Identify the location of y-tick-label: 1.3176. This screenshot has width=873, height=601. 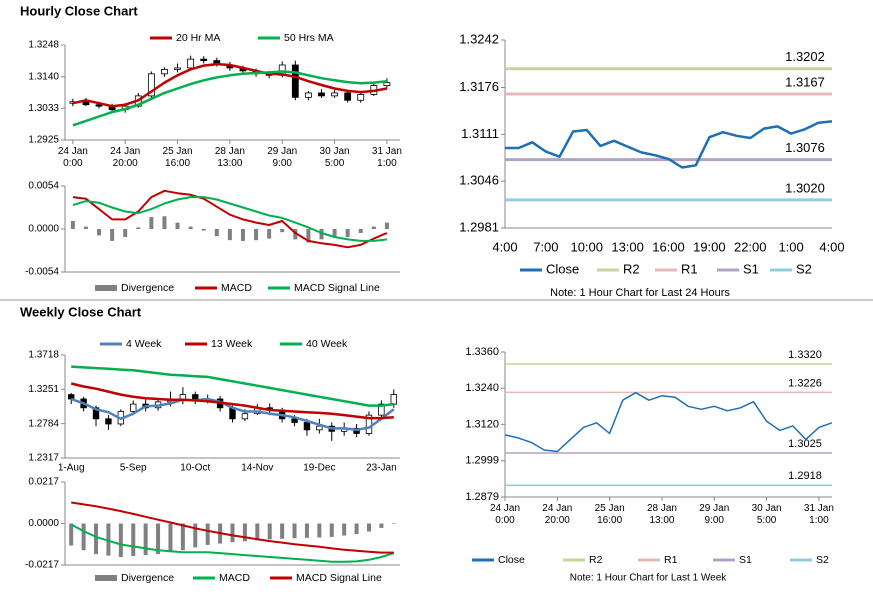
(479, 86).